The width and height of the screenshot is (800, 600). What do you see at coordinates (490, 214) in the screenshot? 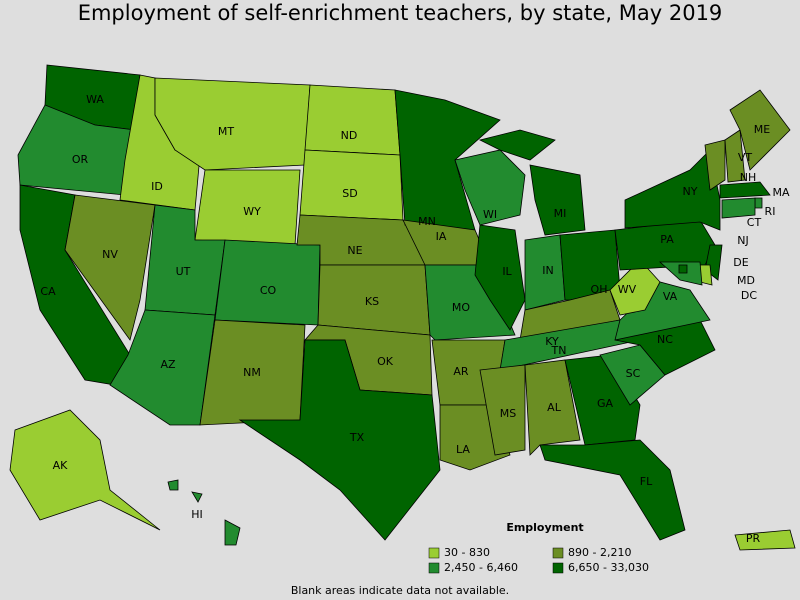
I see `state-label: WI` at bounding box center [490, 214].